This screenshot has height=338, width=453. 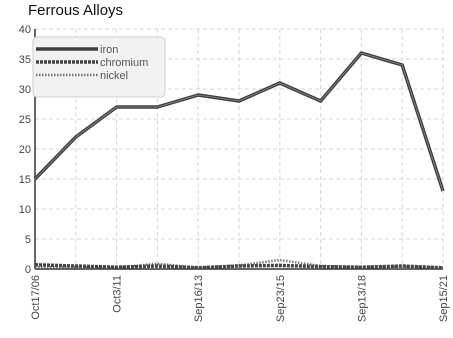 I want to click on y-tick-label: 15, so click(x=25, y=180).